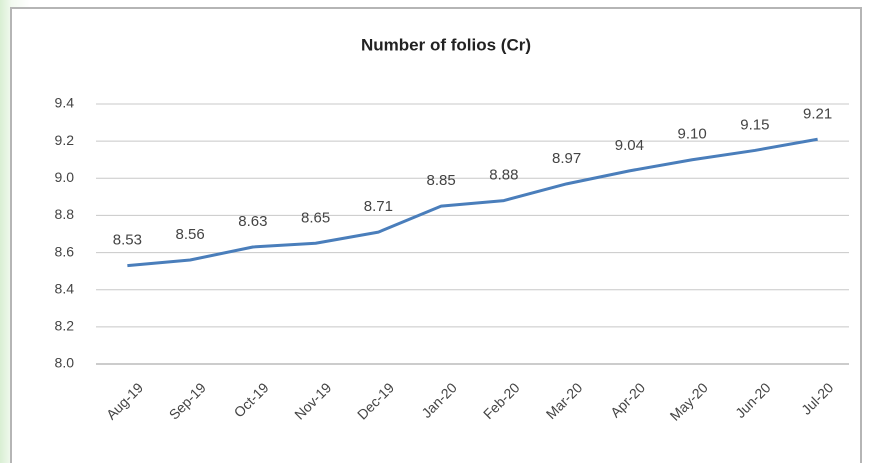  What do you see at coordinates (629, 145) in the screenshot?
I see `value-label: 9.04` at bounding box center [629, 145].